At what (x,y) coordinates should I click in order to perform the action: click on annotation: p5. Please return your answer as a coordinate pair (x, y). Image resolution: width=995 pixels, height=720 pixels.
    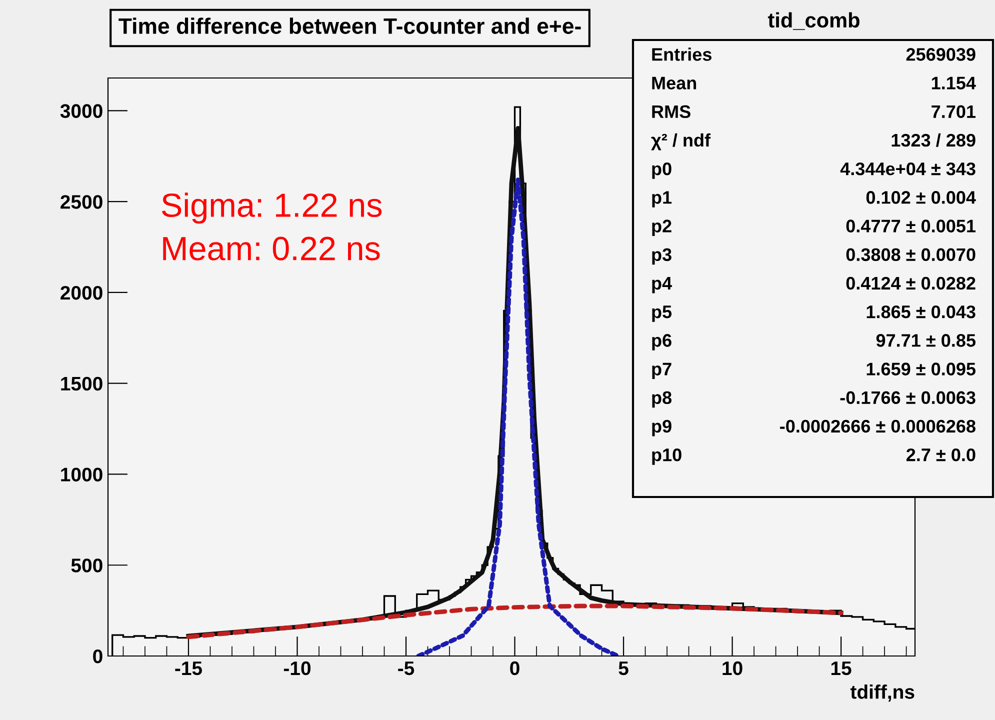
    Looking at the image, I should click on (662, 314).